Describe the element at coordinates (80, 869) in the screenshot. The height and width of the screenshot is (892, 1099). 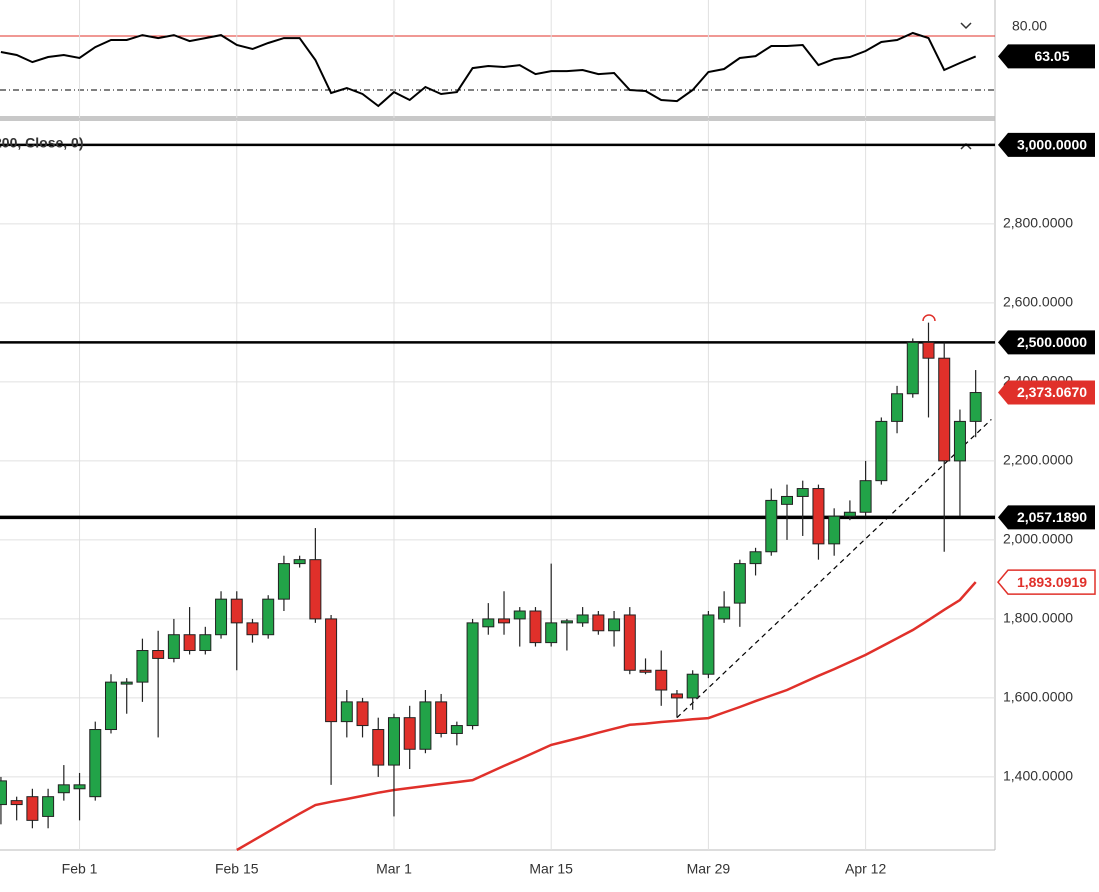
I see `x-tick-label: Feb 1` at that location.